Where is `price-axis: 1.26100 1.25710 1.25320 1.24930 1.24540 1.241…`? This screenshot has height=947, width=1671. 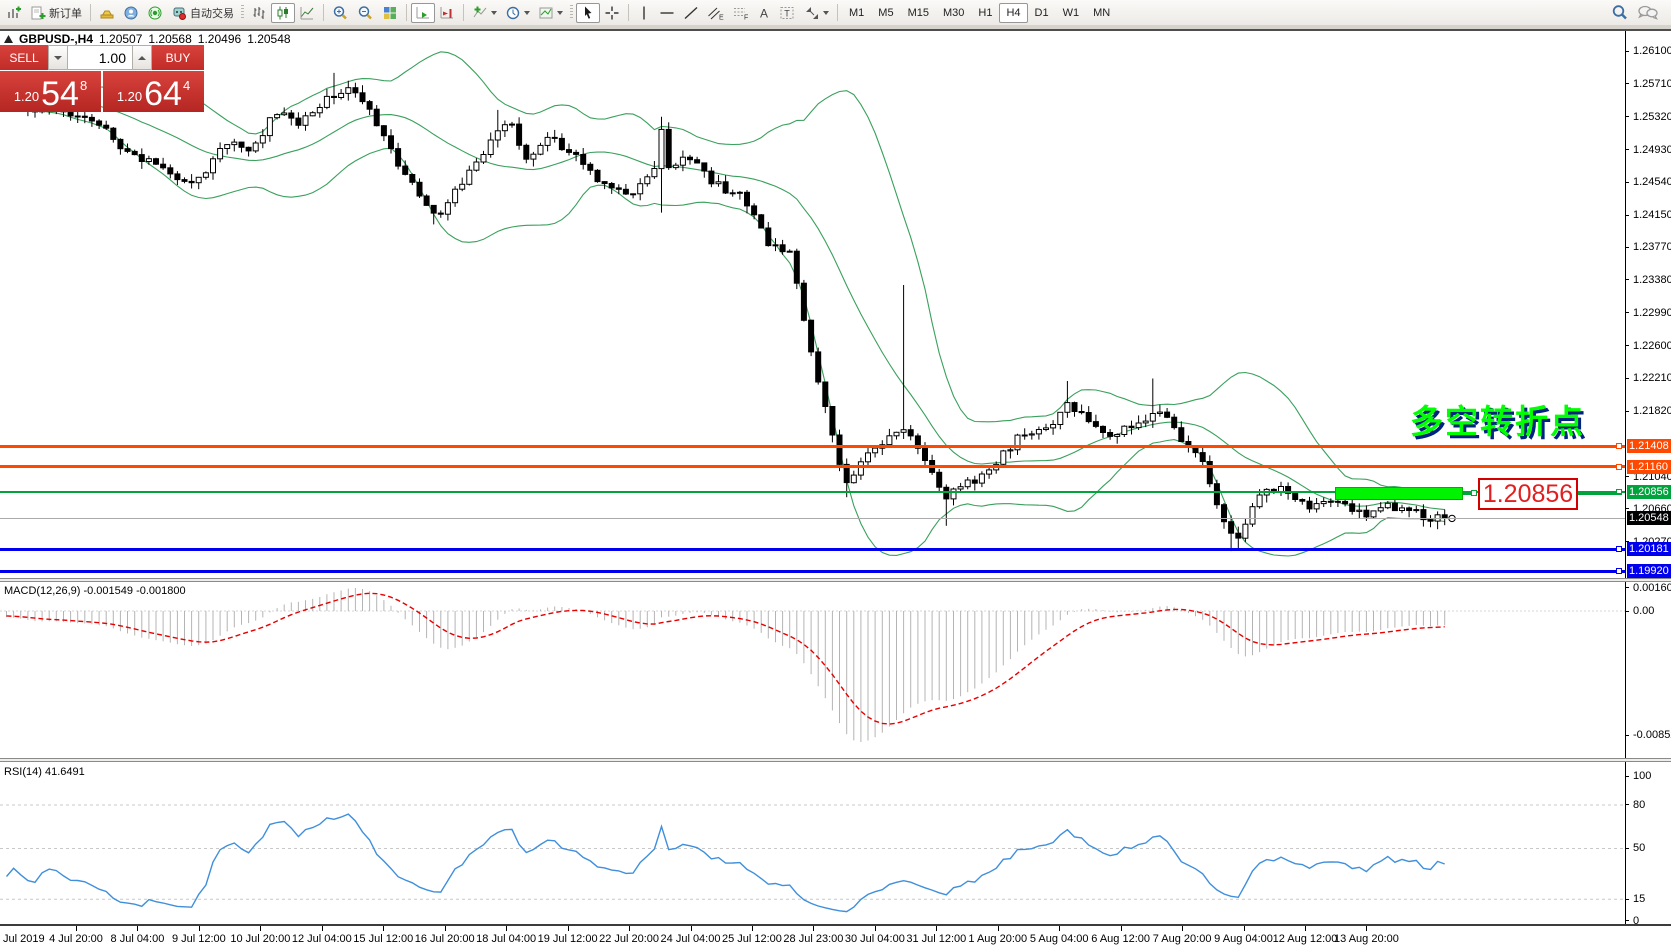 price-axis: 1.26100 1.25710 1.25320 1.24930 1.24540 1.241… is located at coordinates (1648, 473).